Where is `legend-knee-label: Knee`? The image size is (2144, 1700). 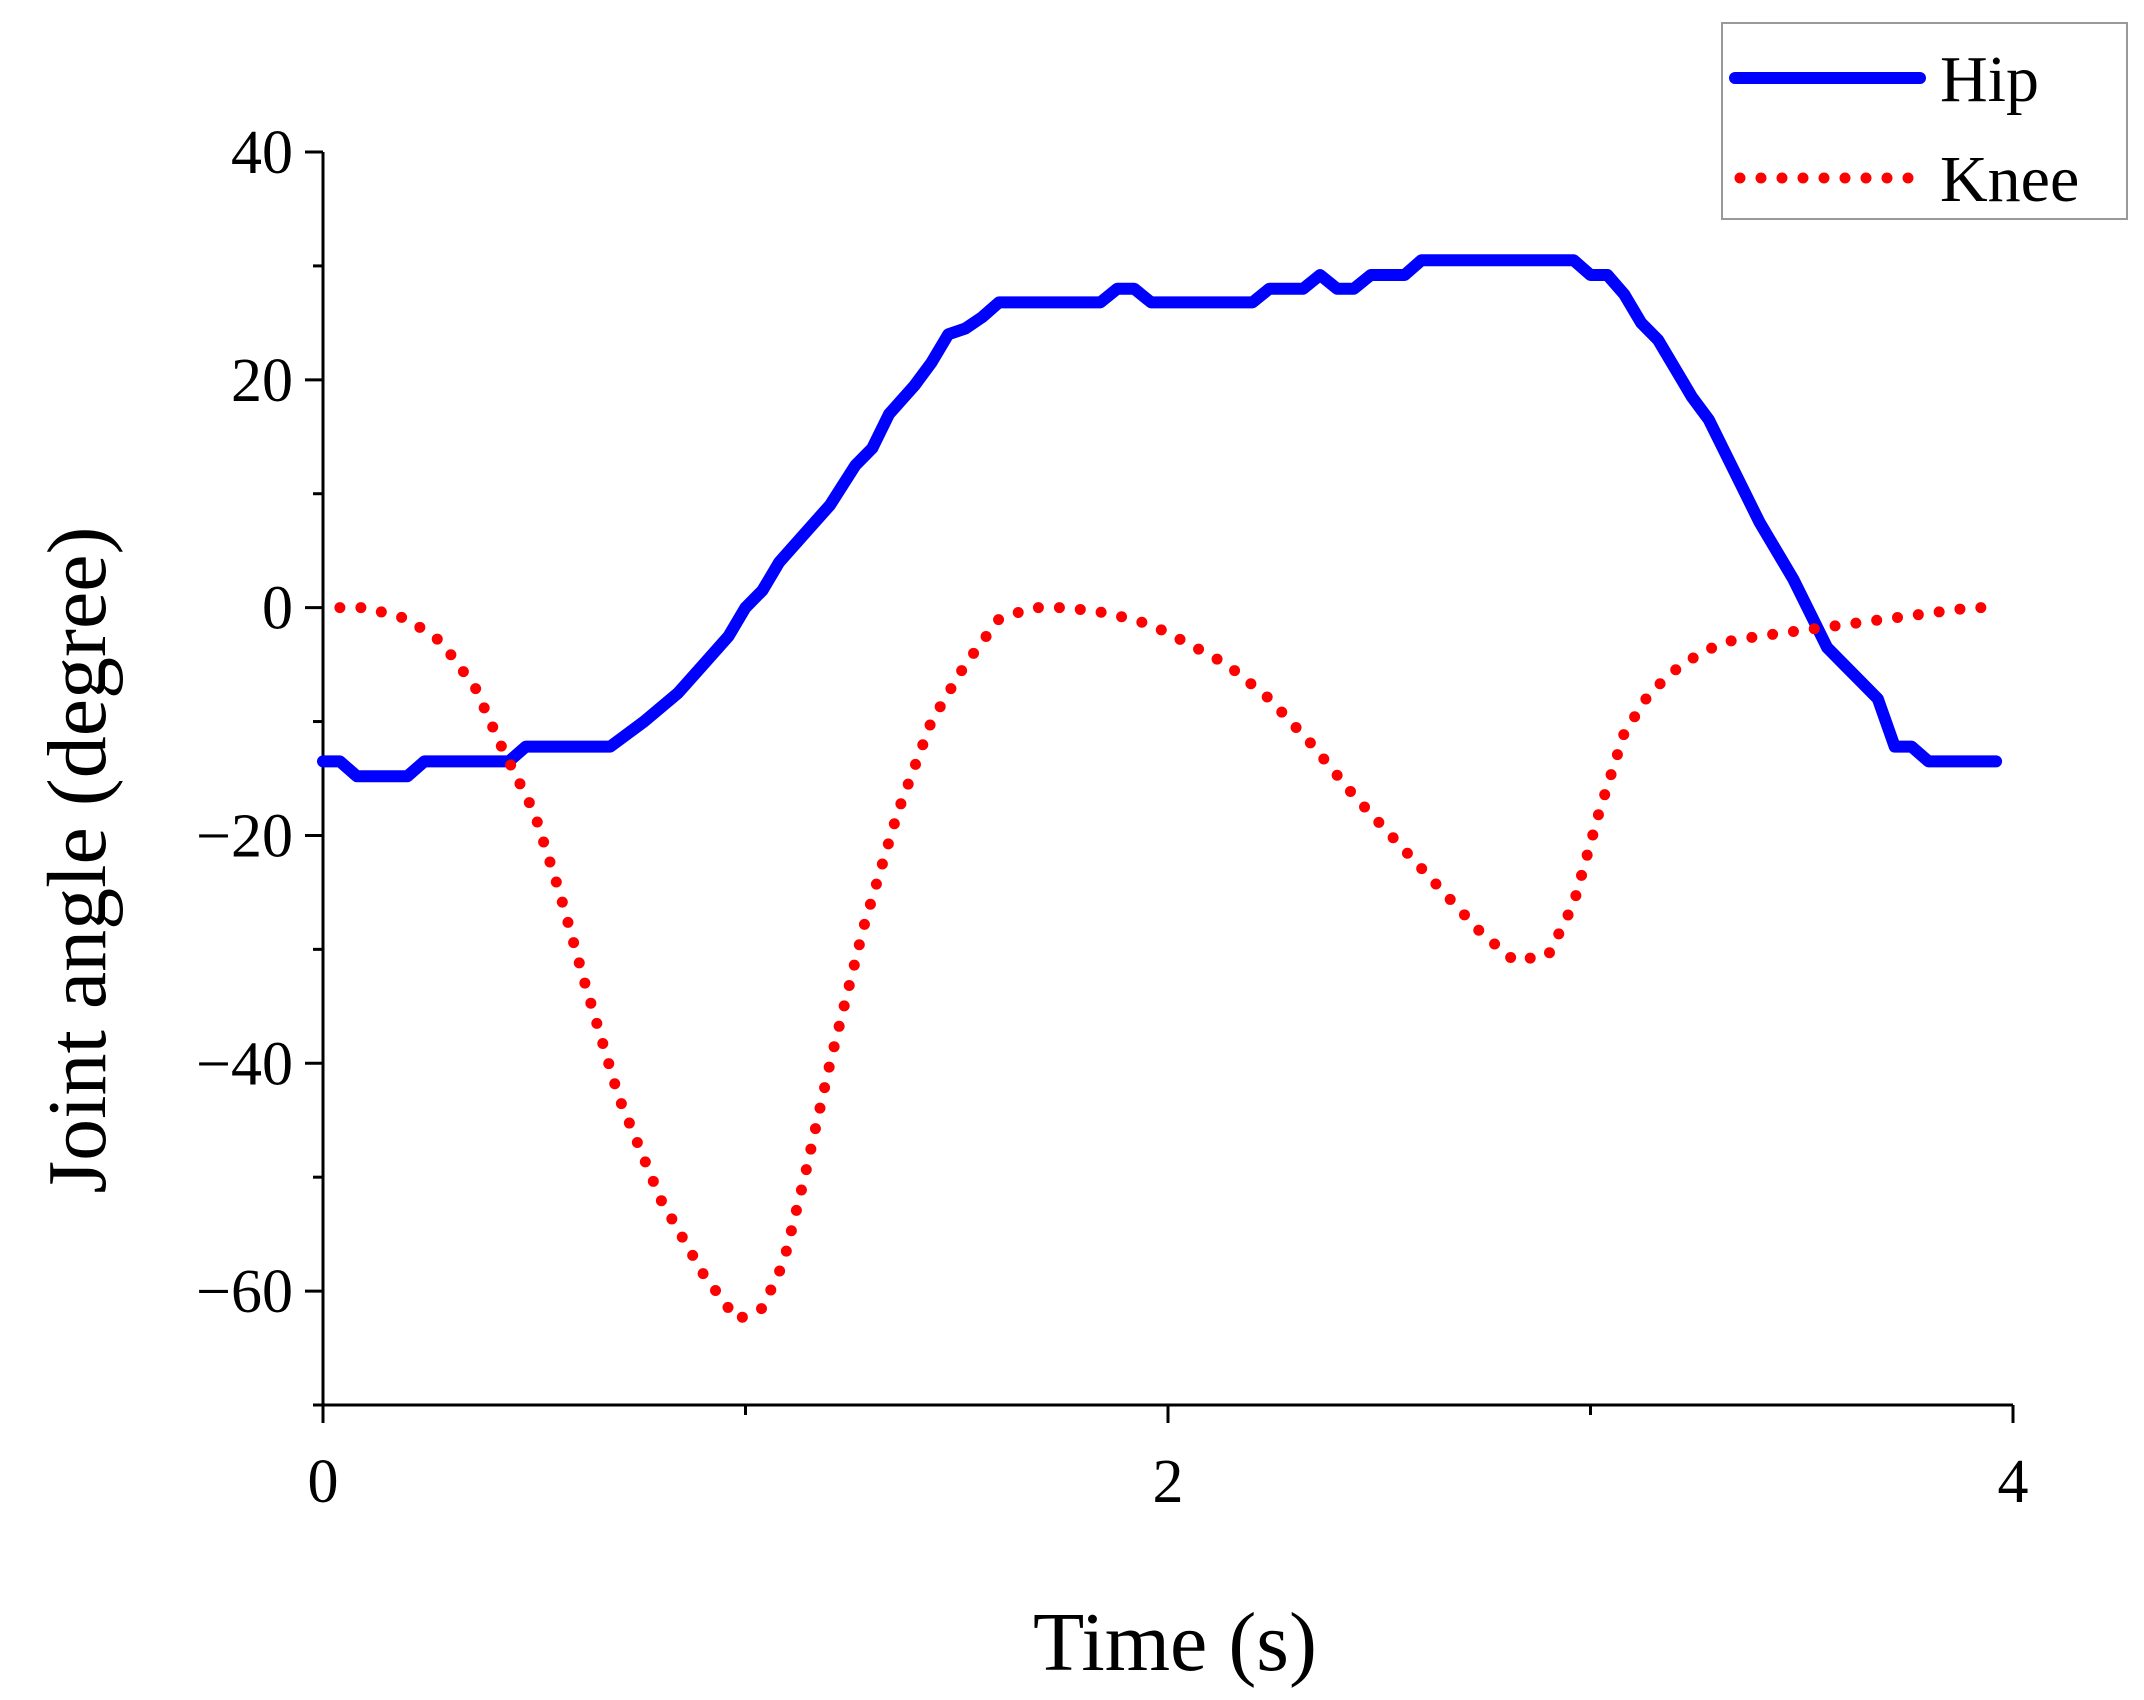
legend-knee-label: Knee is located at coordinates (2009, 179).